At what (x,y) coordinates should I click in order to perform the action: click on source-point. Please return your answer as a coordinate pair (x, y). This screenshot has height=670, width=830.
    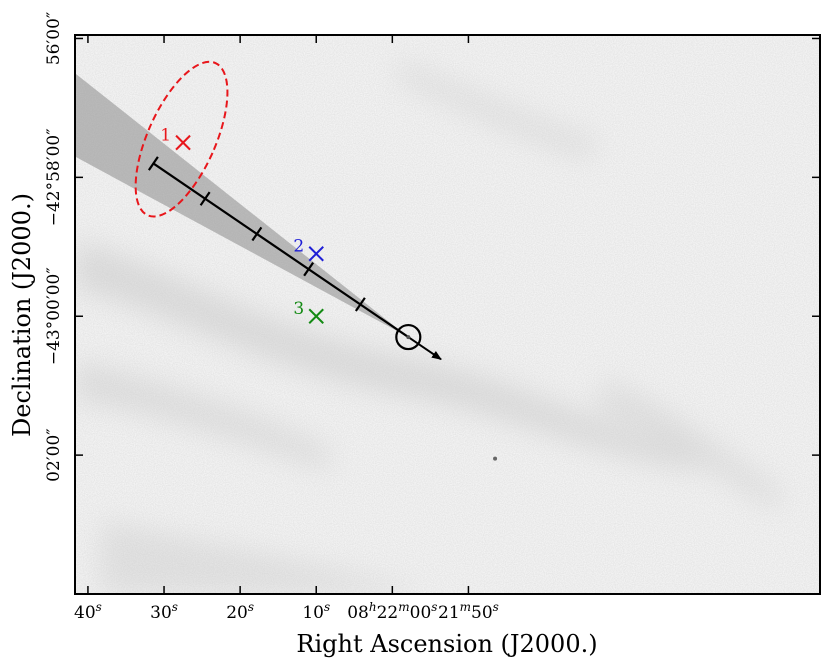
    Looking at the image, I should click on (408, 337).